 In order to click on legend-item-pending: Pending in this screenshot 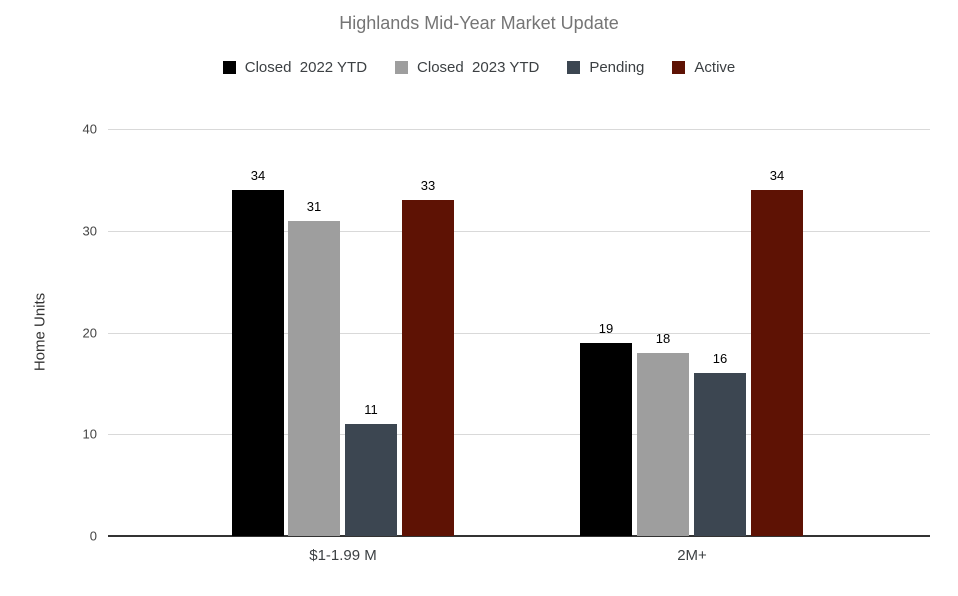, I will do `click(605, 67)`.